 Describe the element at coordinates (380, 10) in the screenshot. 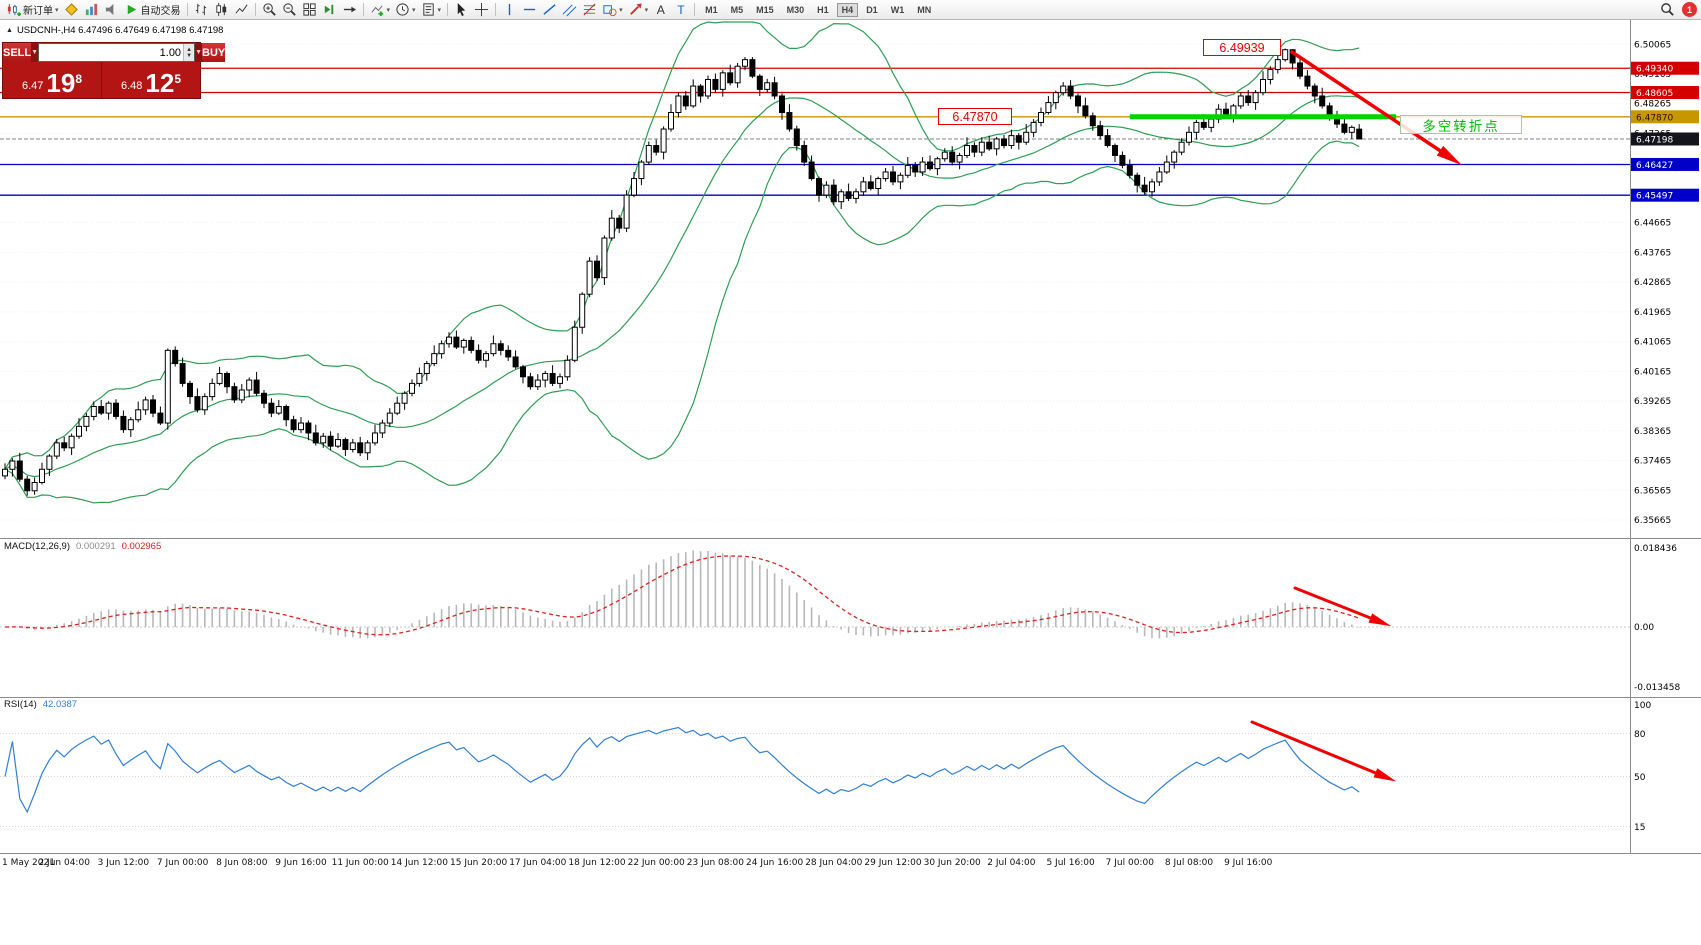

I see `indicators-button: ▾` at that location.